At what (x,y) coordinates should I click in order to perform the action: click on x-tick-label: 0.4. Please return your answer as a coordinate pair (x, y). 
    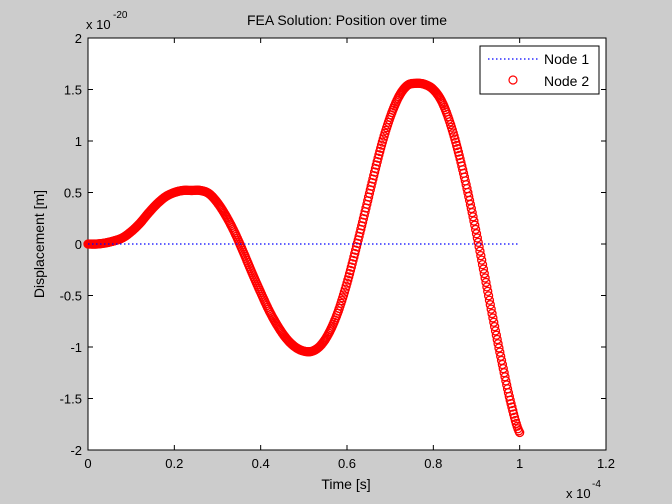
    Looking at the image, I should click on (261, 463).